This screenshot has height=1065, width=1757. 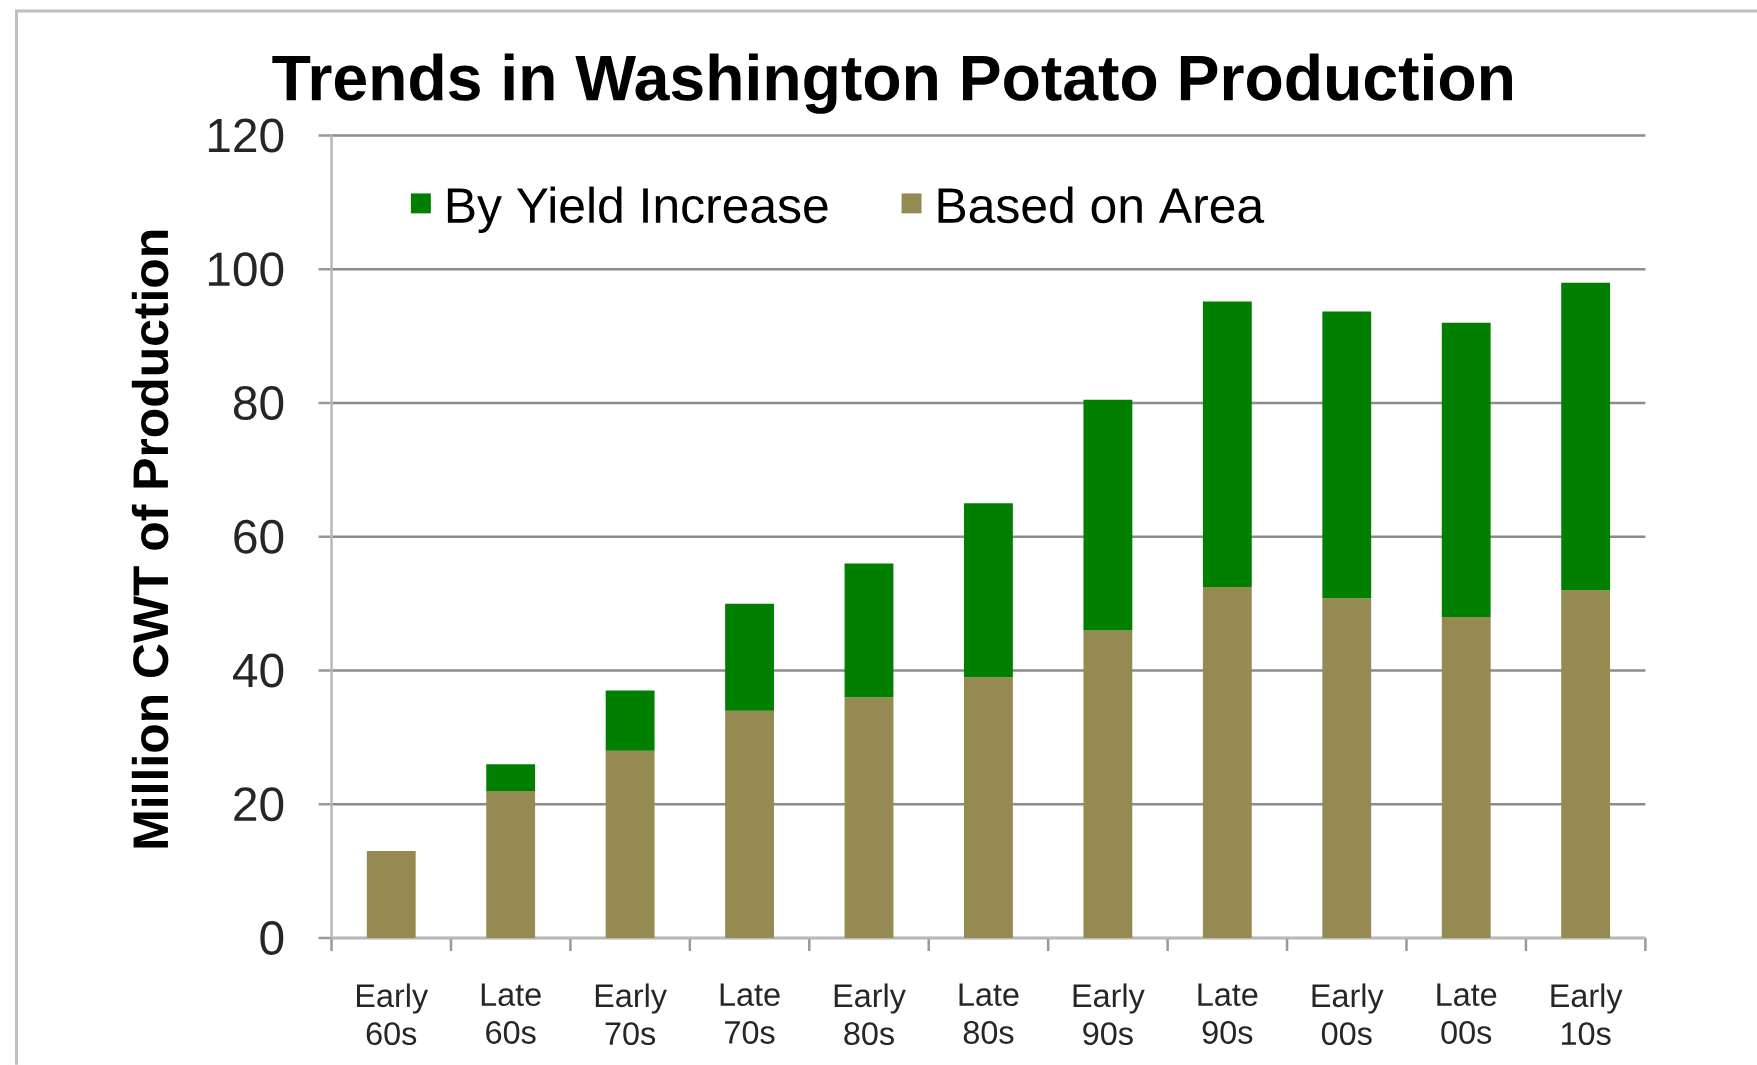 I want to click on x-tick-label: Late 00s, so click(x=1467, y=1014).